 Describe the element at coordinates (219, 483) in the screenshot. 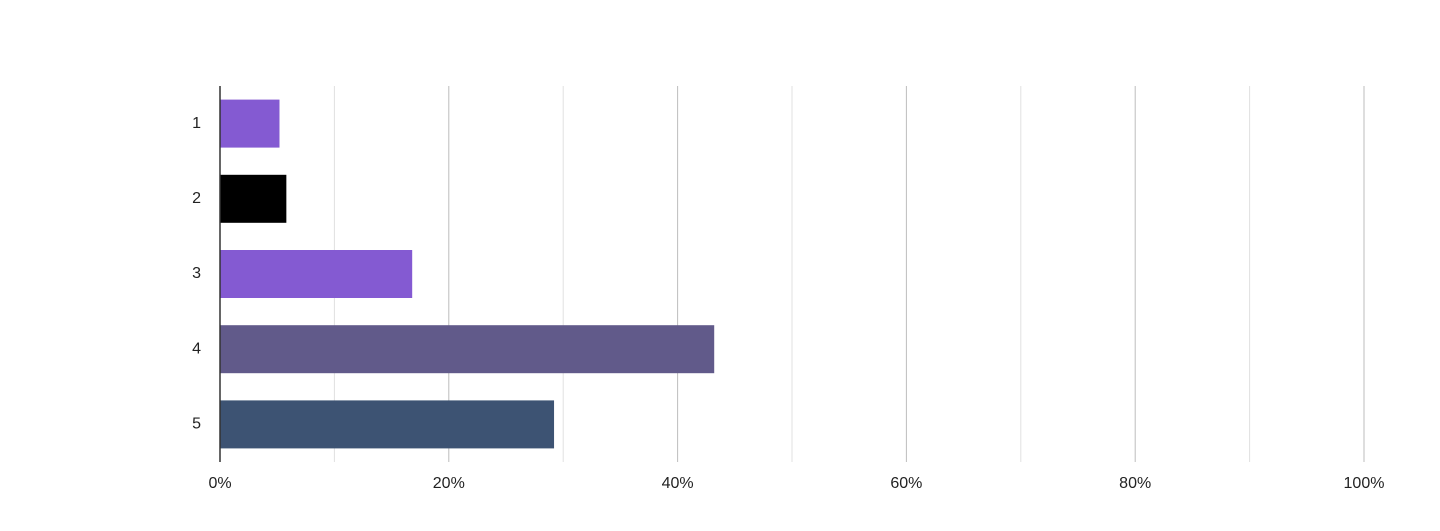

I see `x-tick-label: 0%` at that location.